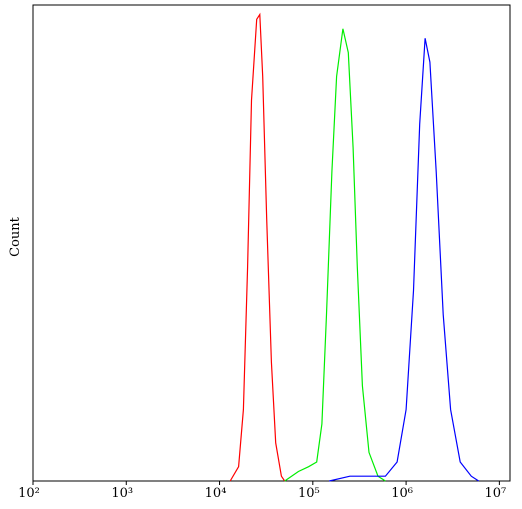  Describe the element at coordinates (216, 493) in the screenshot. I see `x-tick-label: 10⁴` at that location.